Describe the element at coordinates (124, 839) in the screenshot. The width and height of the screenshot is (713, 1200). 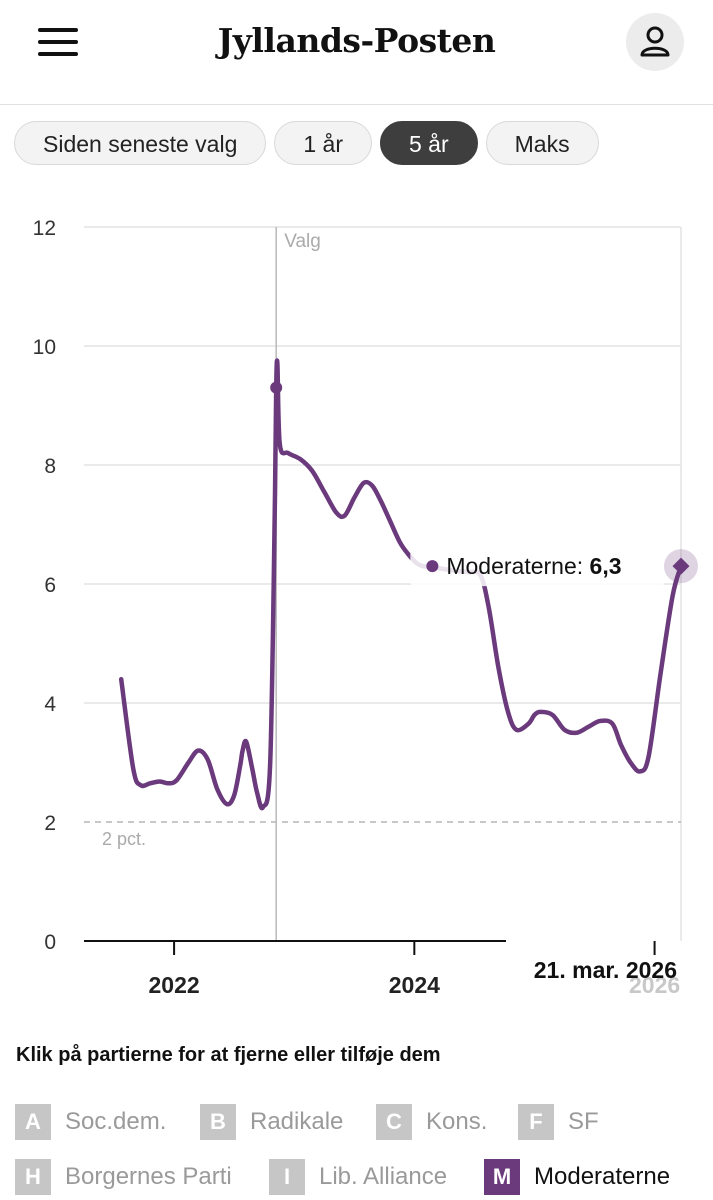
I see `threshold-label: 2 pct.` at that location.